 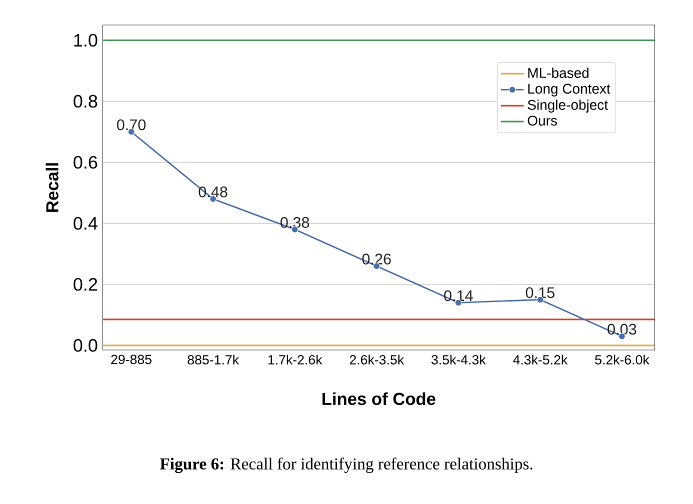 I want to click on legend-label: Single-object, so click(x=568, y=106).